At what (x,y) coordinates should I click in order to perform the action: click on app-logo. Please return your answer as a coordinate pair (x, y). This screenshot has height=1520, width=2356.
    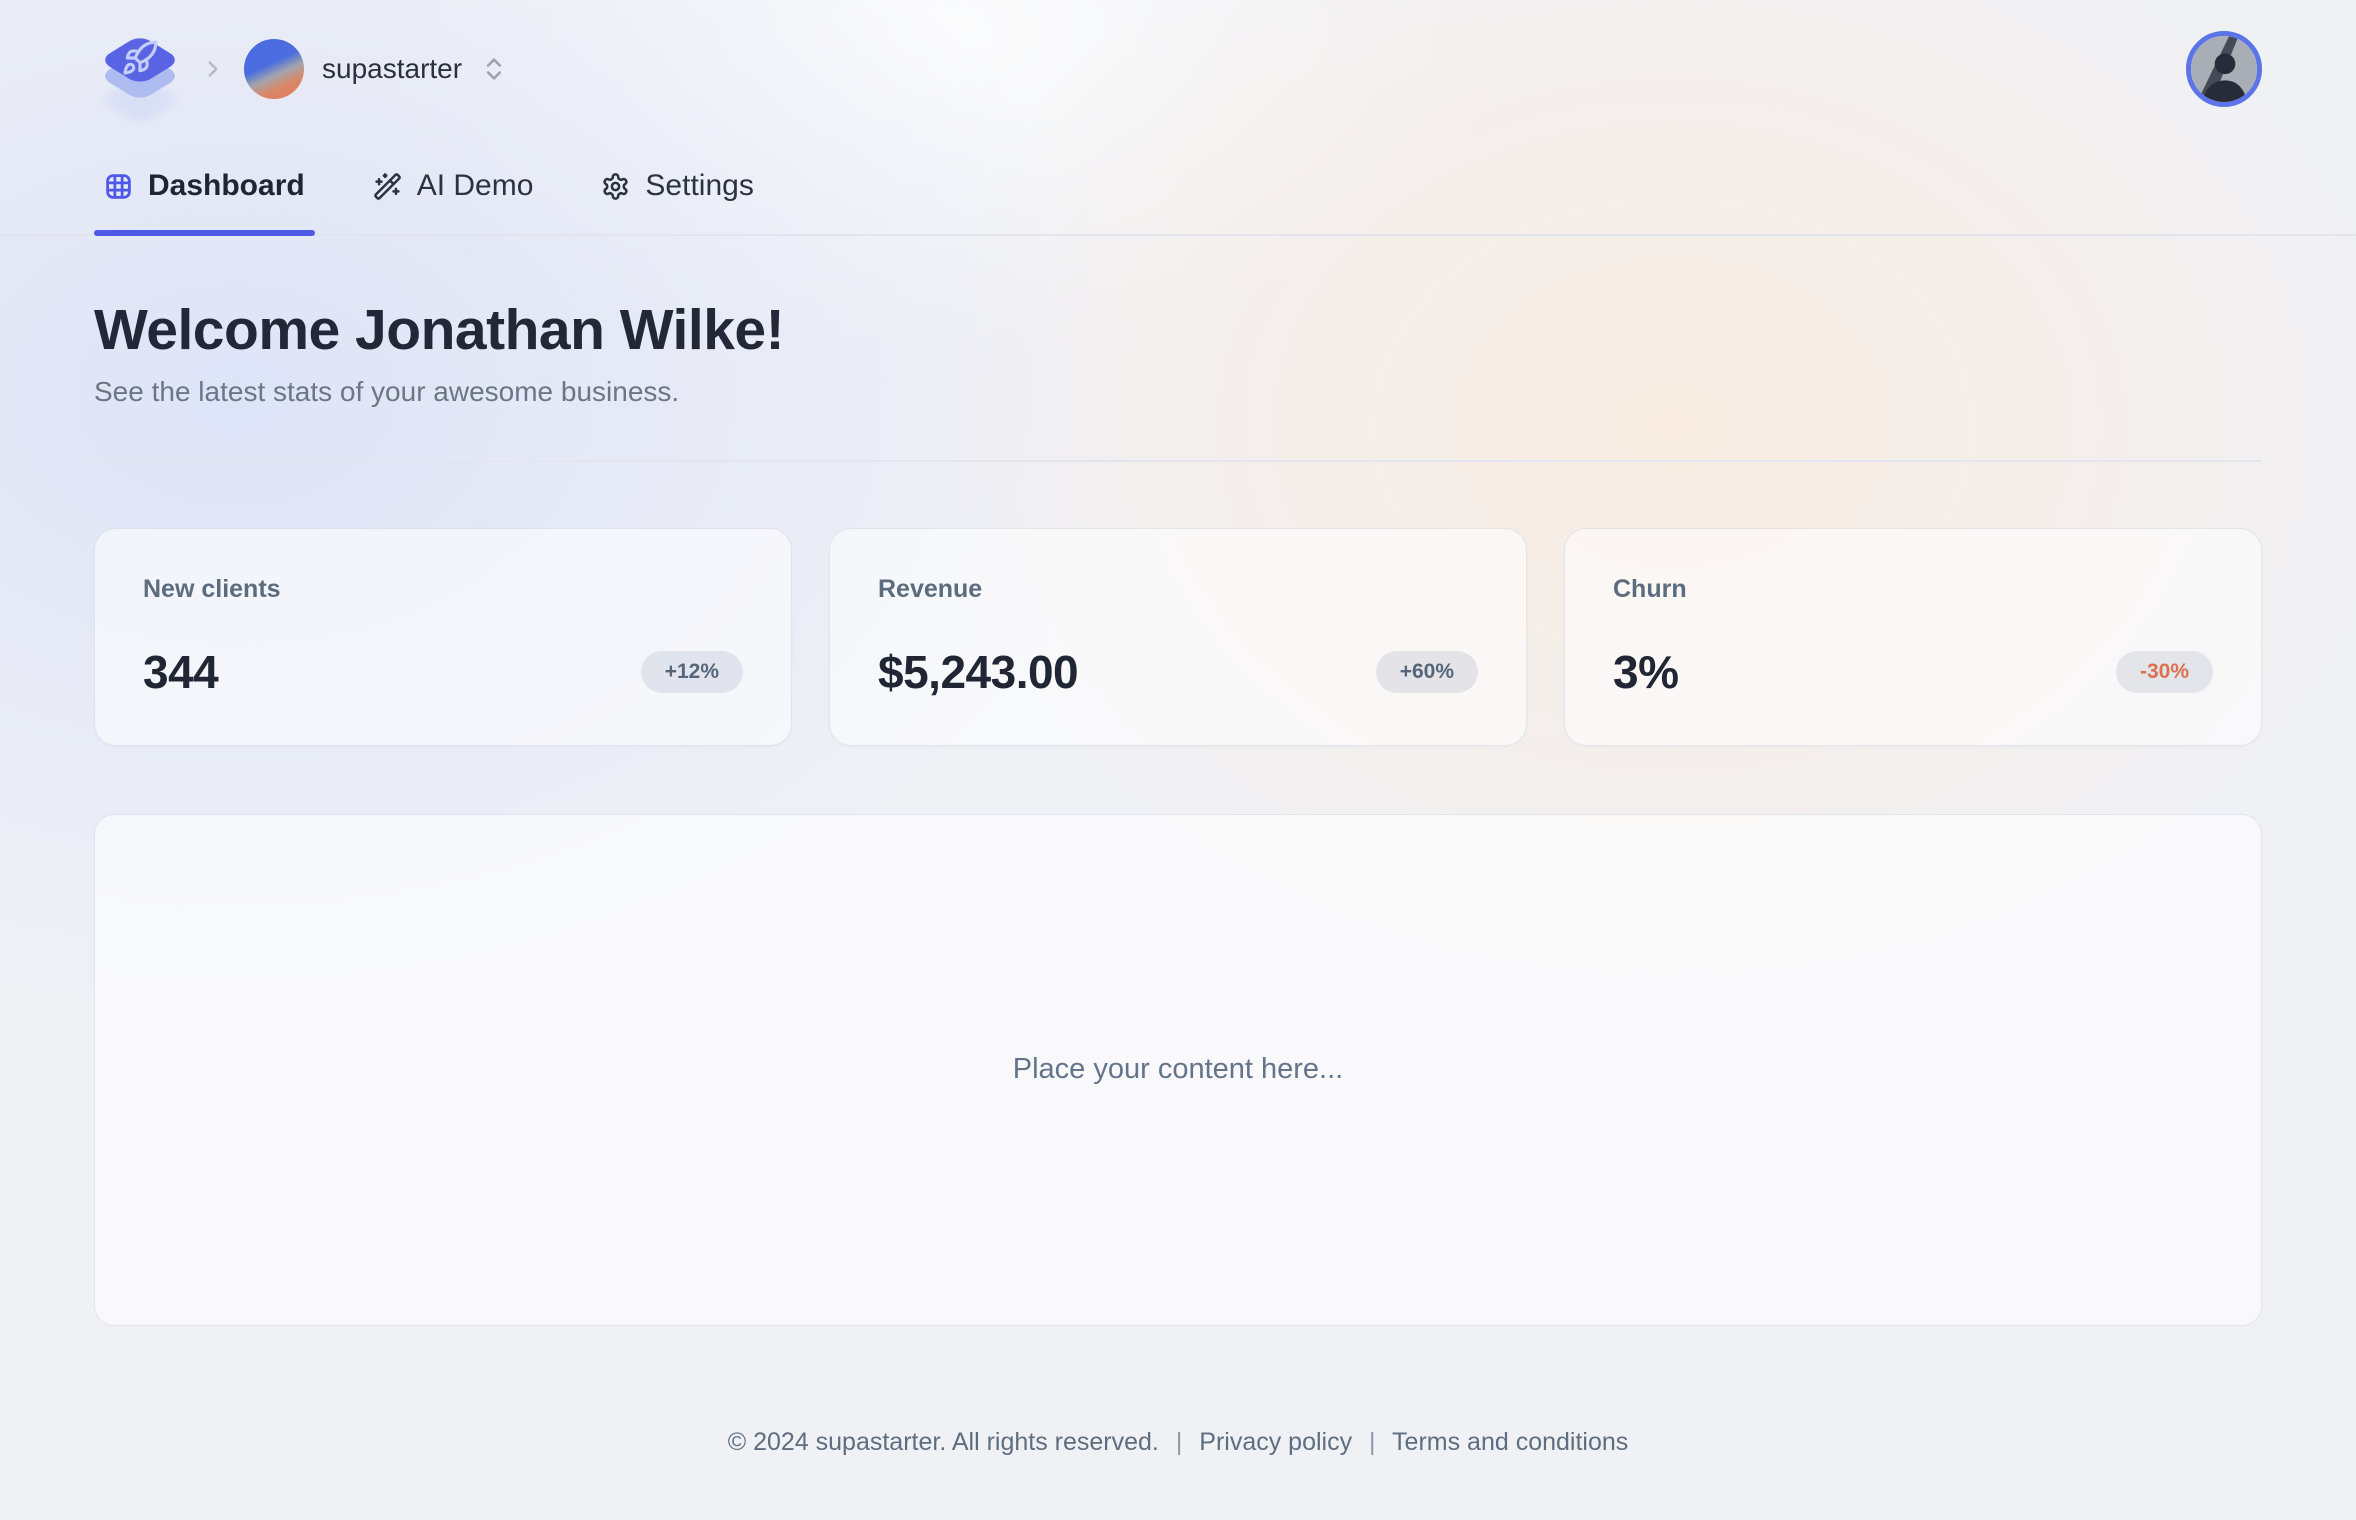
    Looking at the image, I should click on (140, 72).